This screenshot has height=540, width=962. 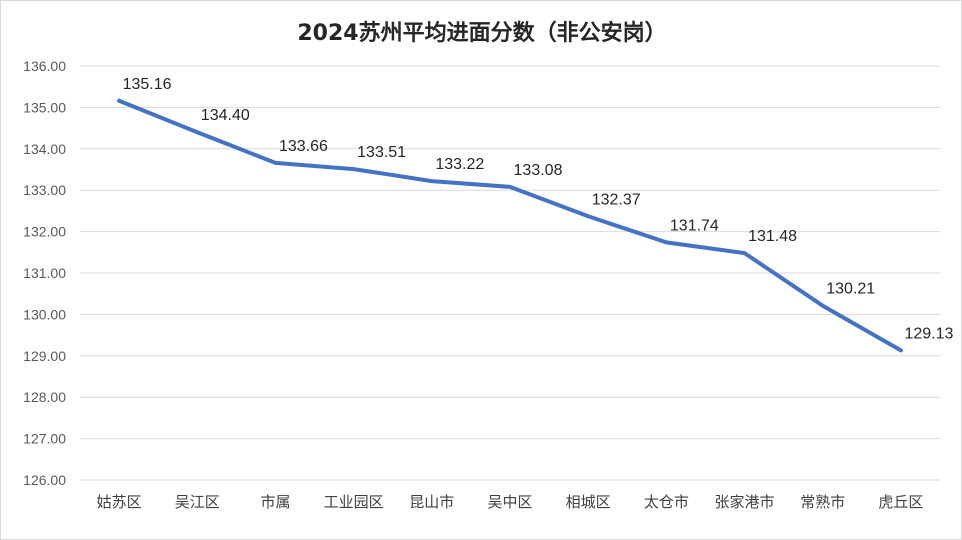 What do you see at coordinates (44, 190) in the screenshot?
I see `y-tick-label: 133.00` at bounding box center [44, 190].